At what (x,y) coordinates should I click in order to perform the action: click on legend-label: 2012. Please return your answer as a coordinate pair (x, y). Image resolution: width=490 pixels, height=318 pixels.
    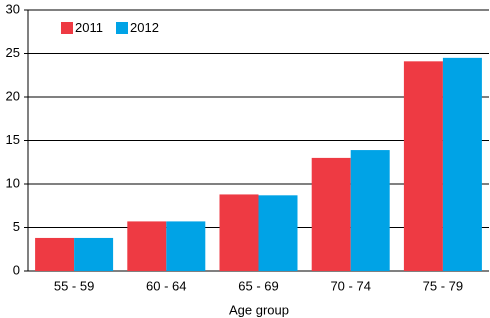
    Looking at the image, I should click on (144, 27).